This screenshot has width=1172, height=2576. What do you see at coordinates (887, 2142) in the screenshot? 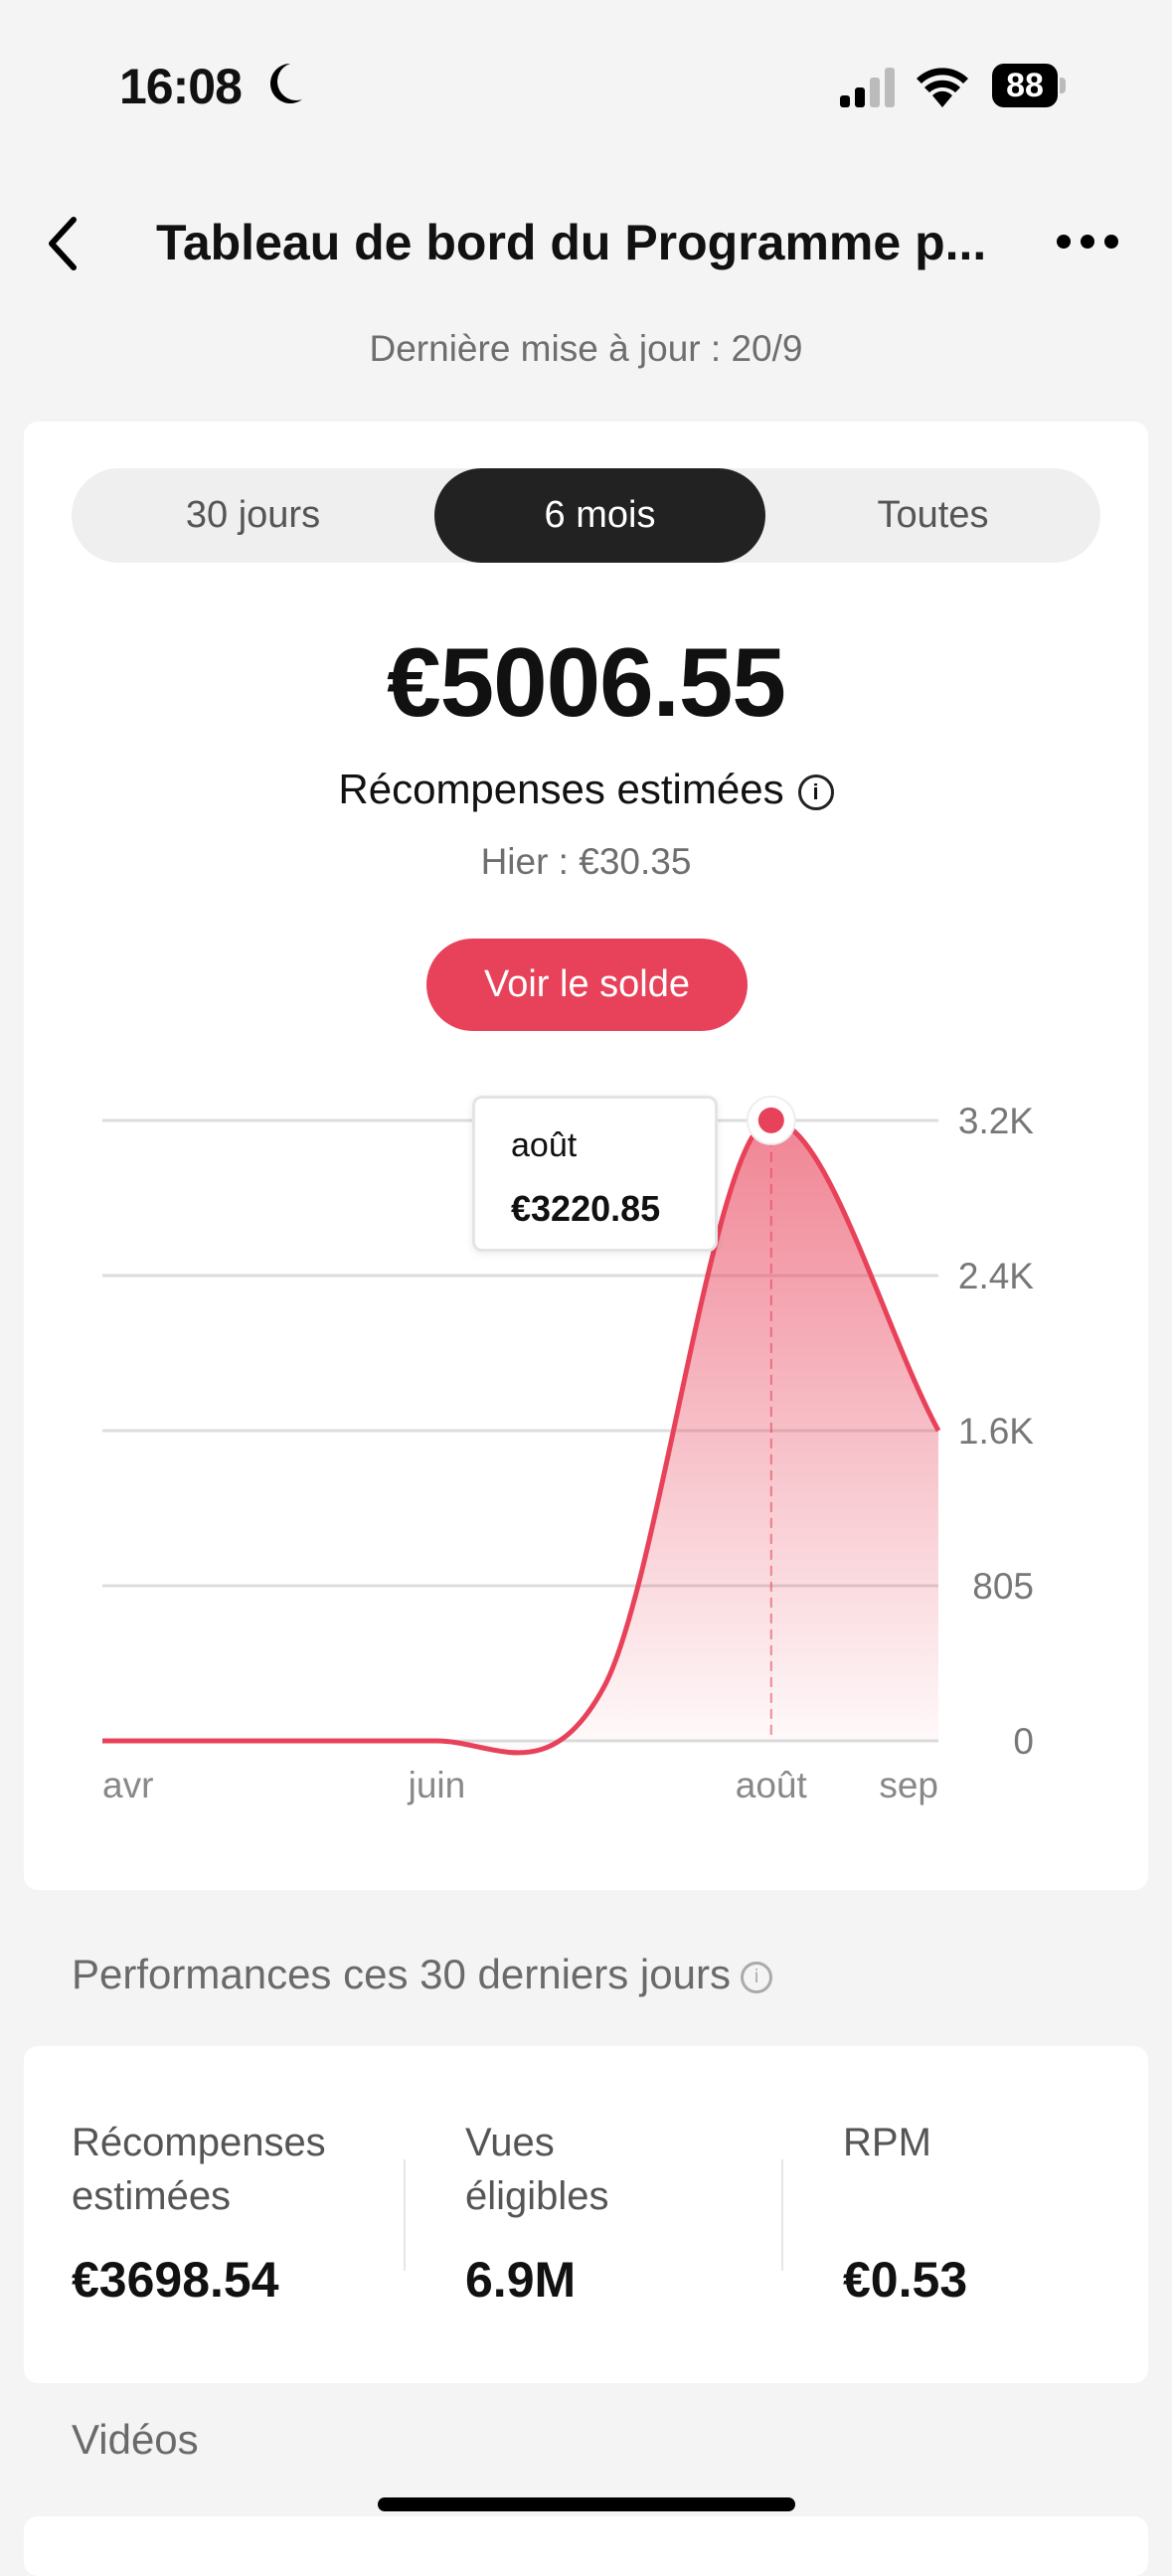
I see `metric-label: RPM` at bounding box center [887, 2142].